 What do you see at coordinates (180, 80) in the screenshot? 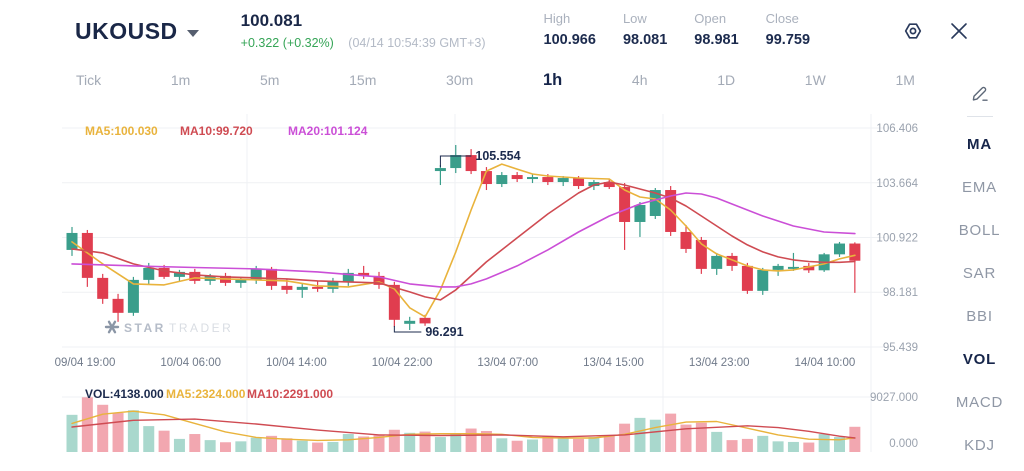
I see `tab-1m: 1m` at bounding box center [180, 80].